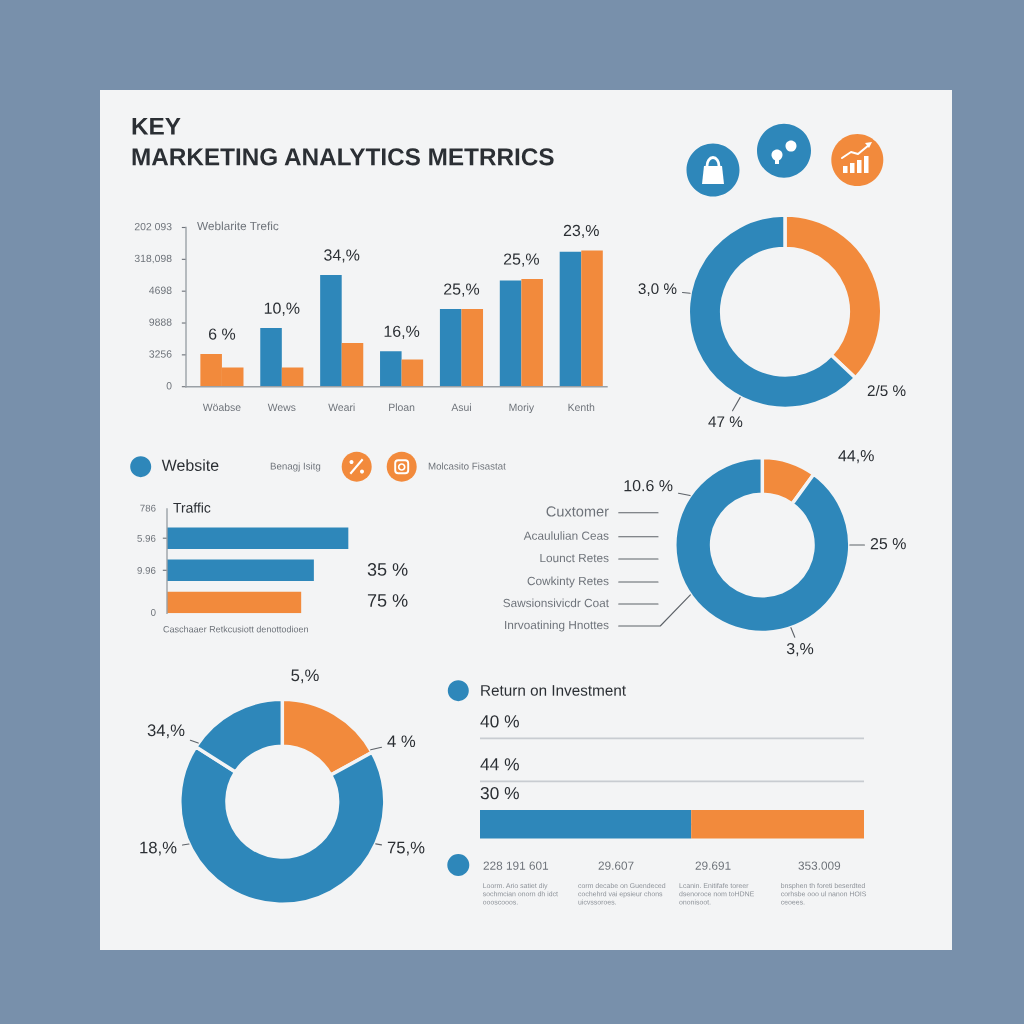 Image resolution: width=1024 pixels, height=1024 pixels. Describe the element at coordinates (657, 289) in the screenshot. I see `text: 3,0 %` at that location.